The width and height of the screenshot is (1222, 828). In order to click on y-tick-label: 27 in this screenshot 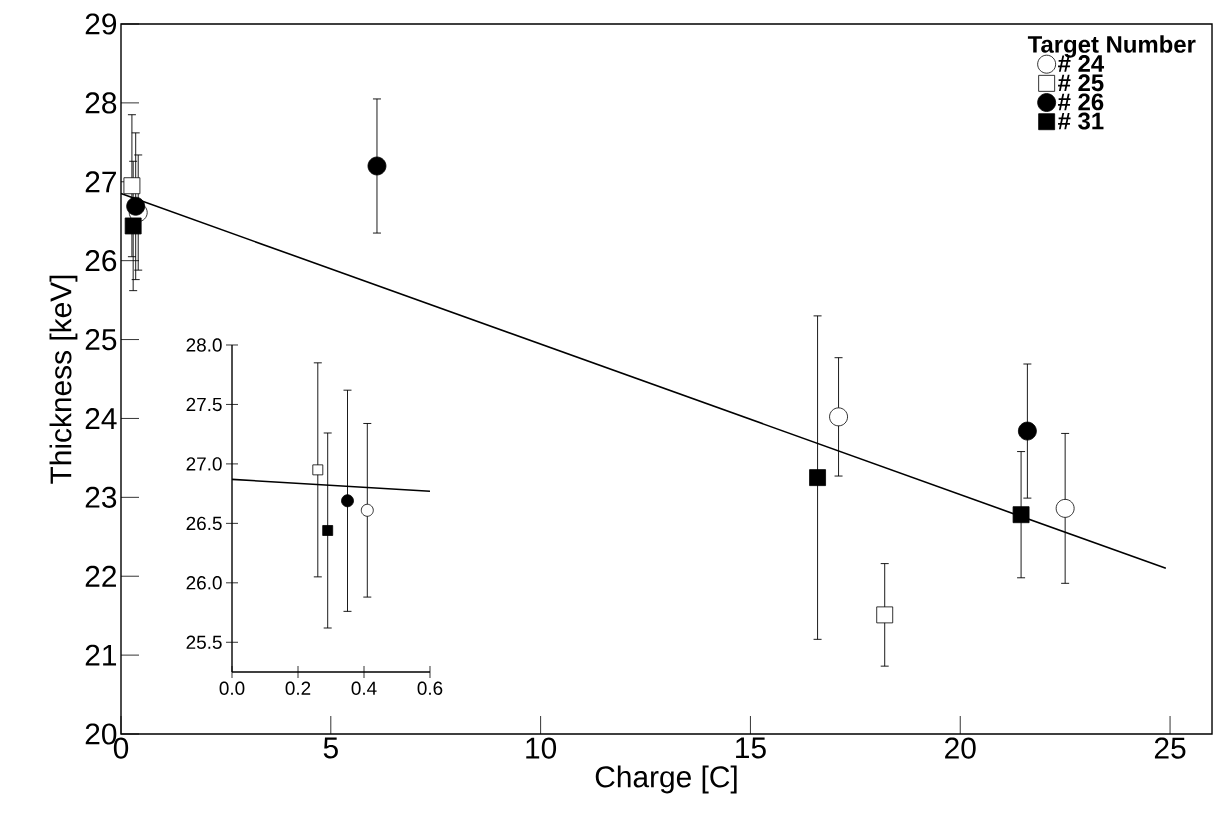, I will do `click(100, 182)`.